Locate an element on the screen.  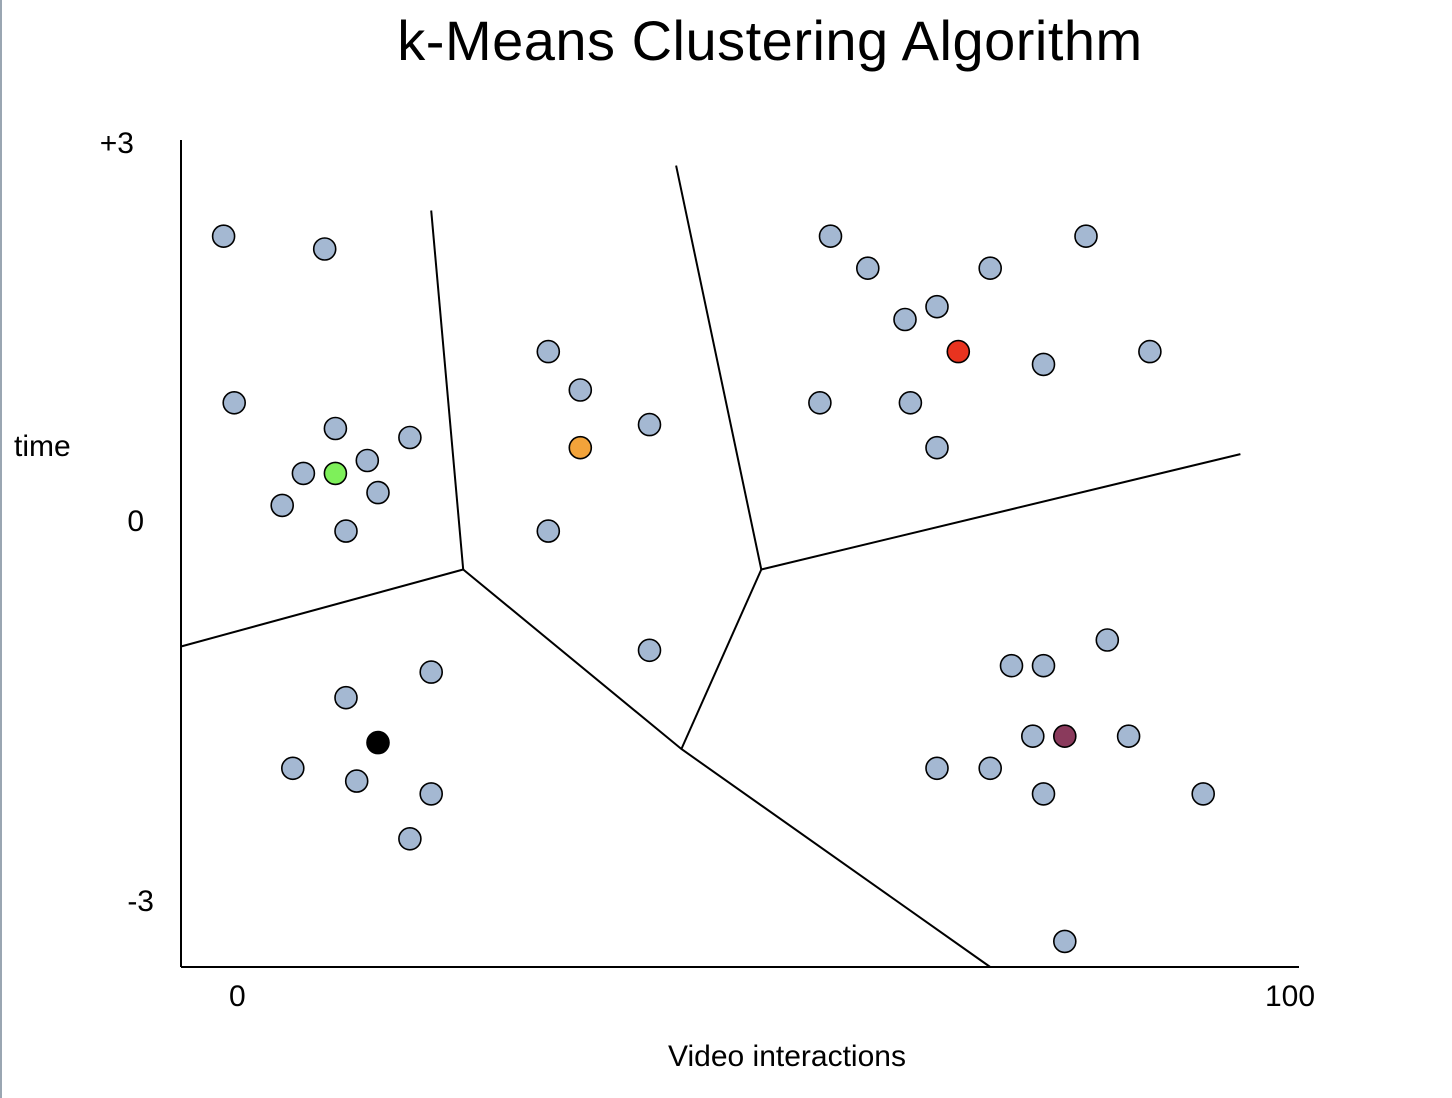
y-tick-label-zero: 0 is located at coordinates (135, 521).